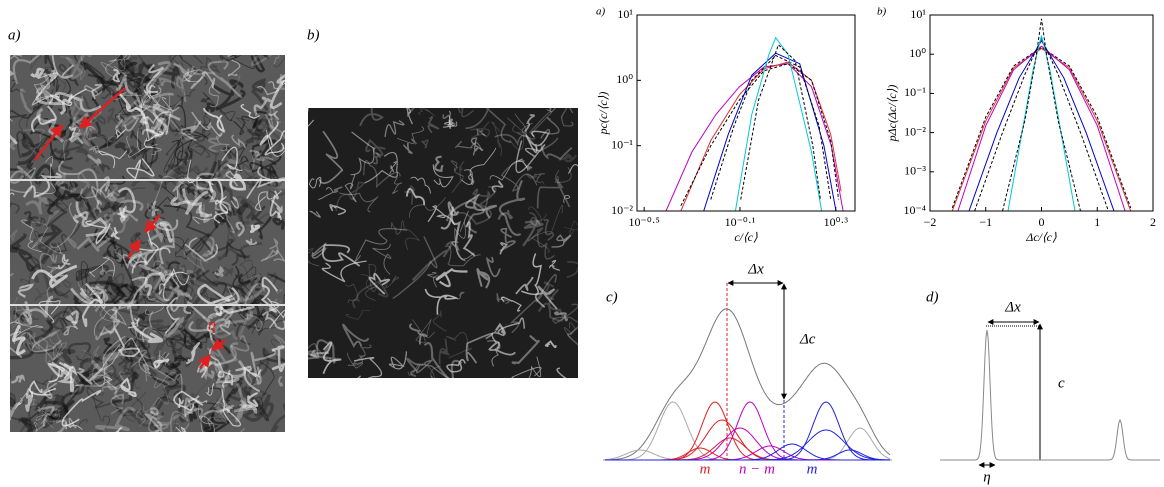 This screenshot has height=487, width=1164. What do you see at coordinates (130, 228) in the screenshot?
I see `arrows` at bounding box center [130, 228].